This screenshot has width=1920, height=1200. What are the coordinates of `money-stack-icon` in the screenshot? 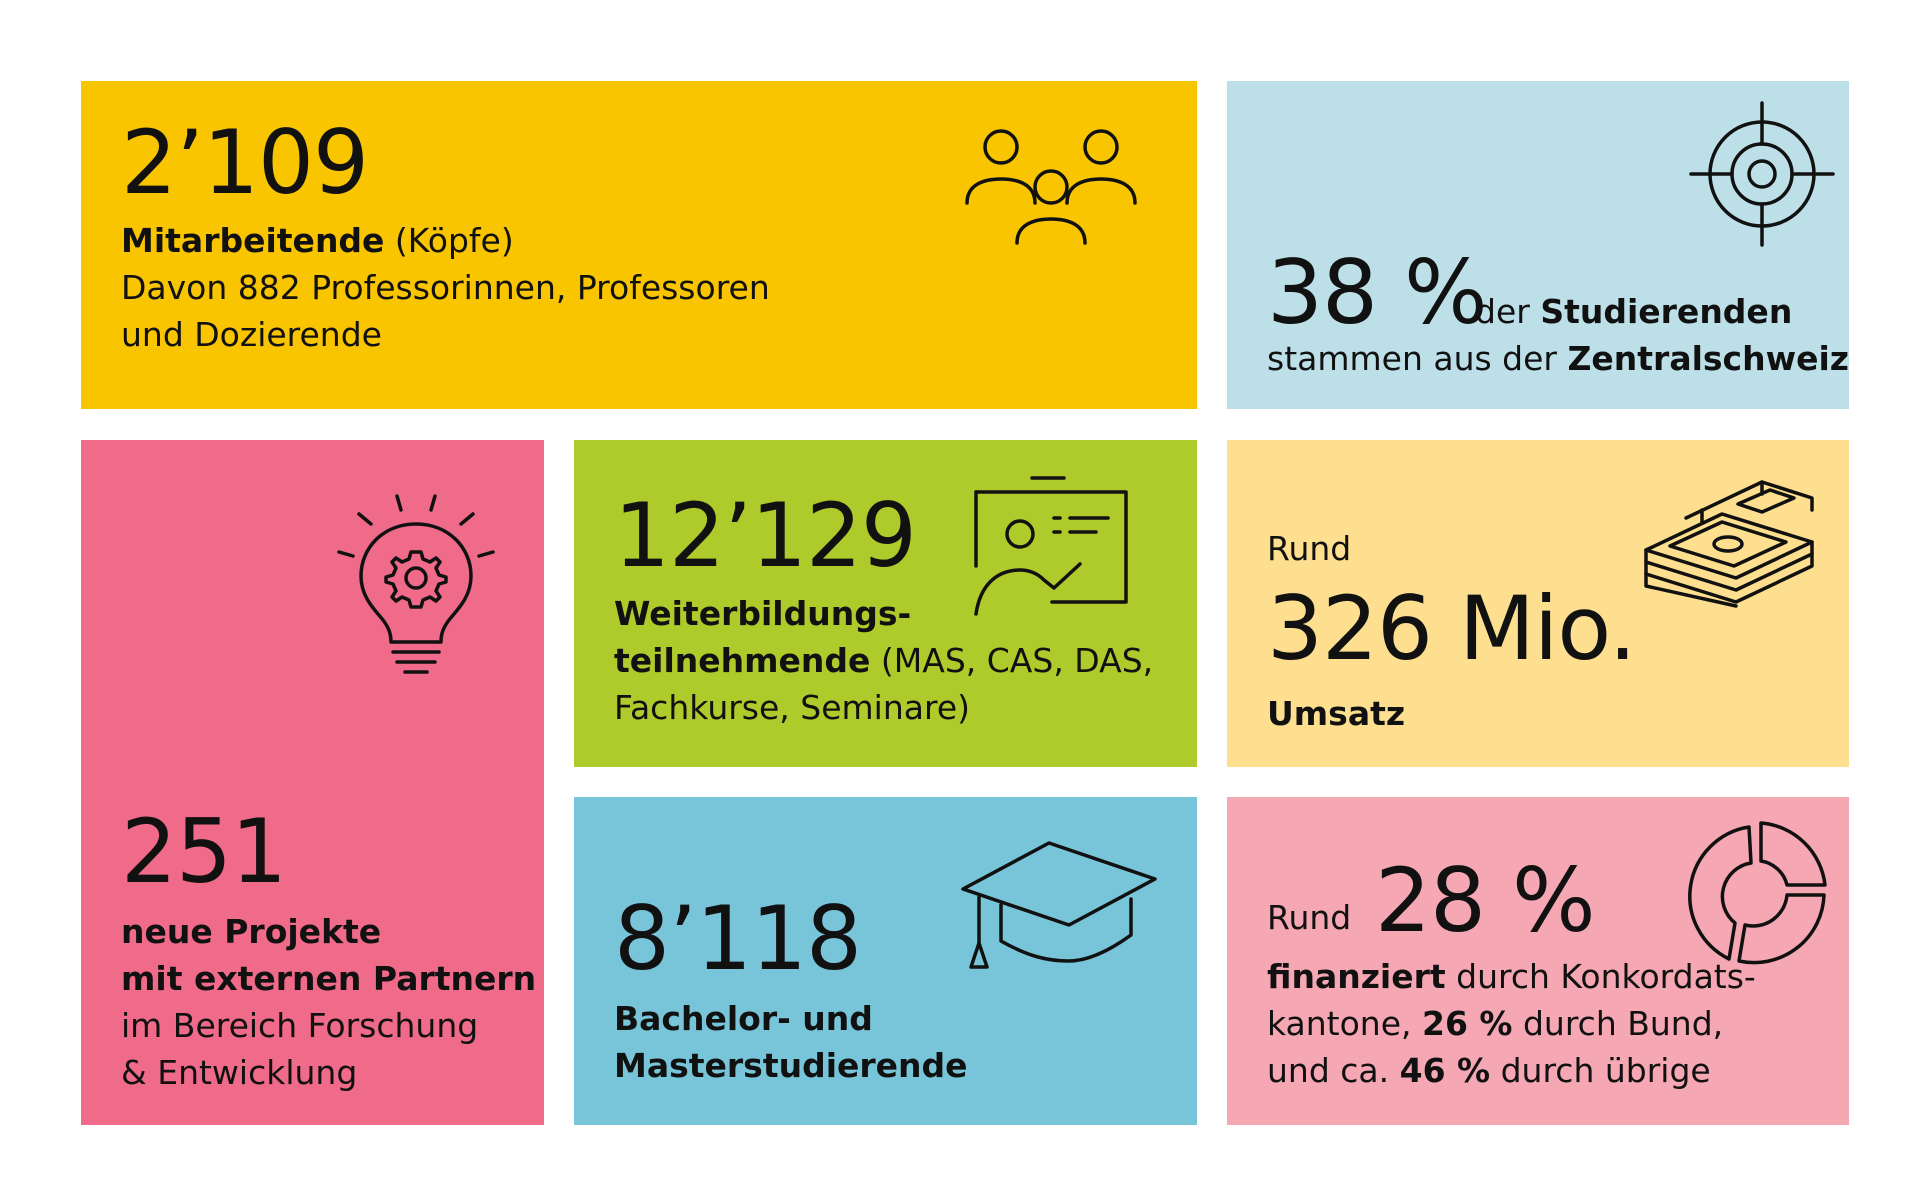 It's located at (1729, 540).